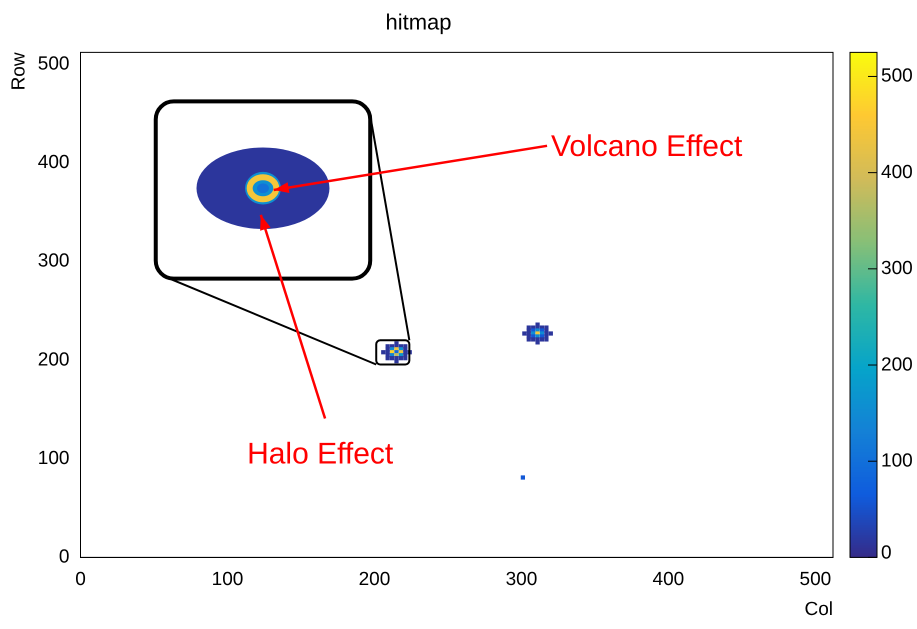 The image size is (917, 629). Describe the element at coordinates (668, 579) in the screenshot. I see `x-tick-label: 400` at that location.